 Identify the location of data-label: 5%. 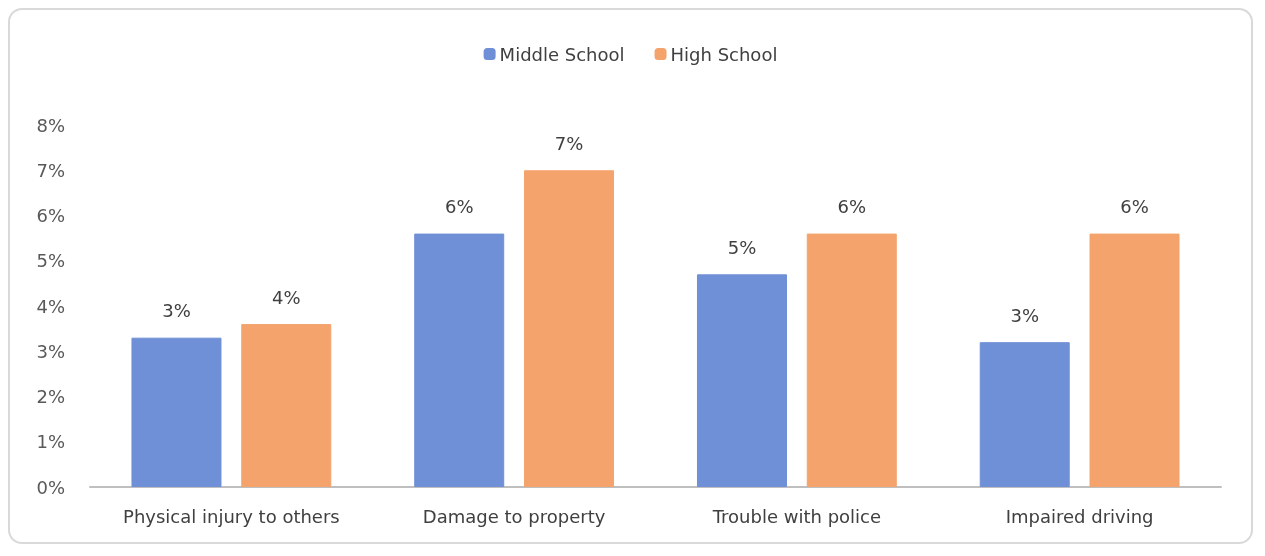
(742, 247).